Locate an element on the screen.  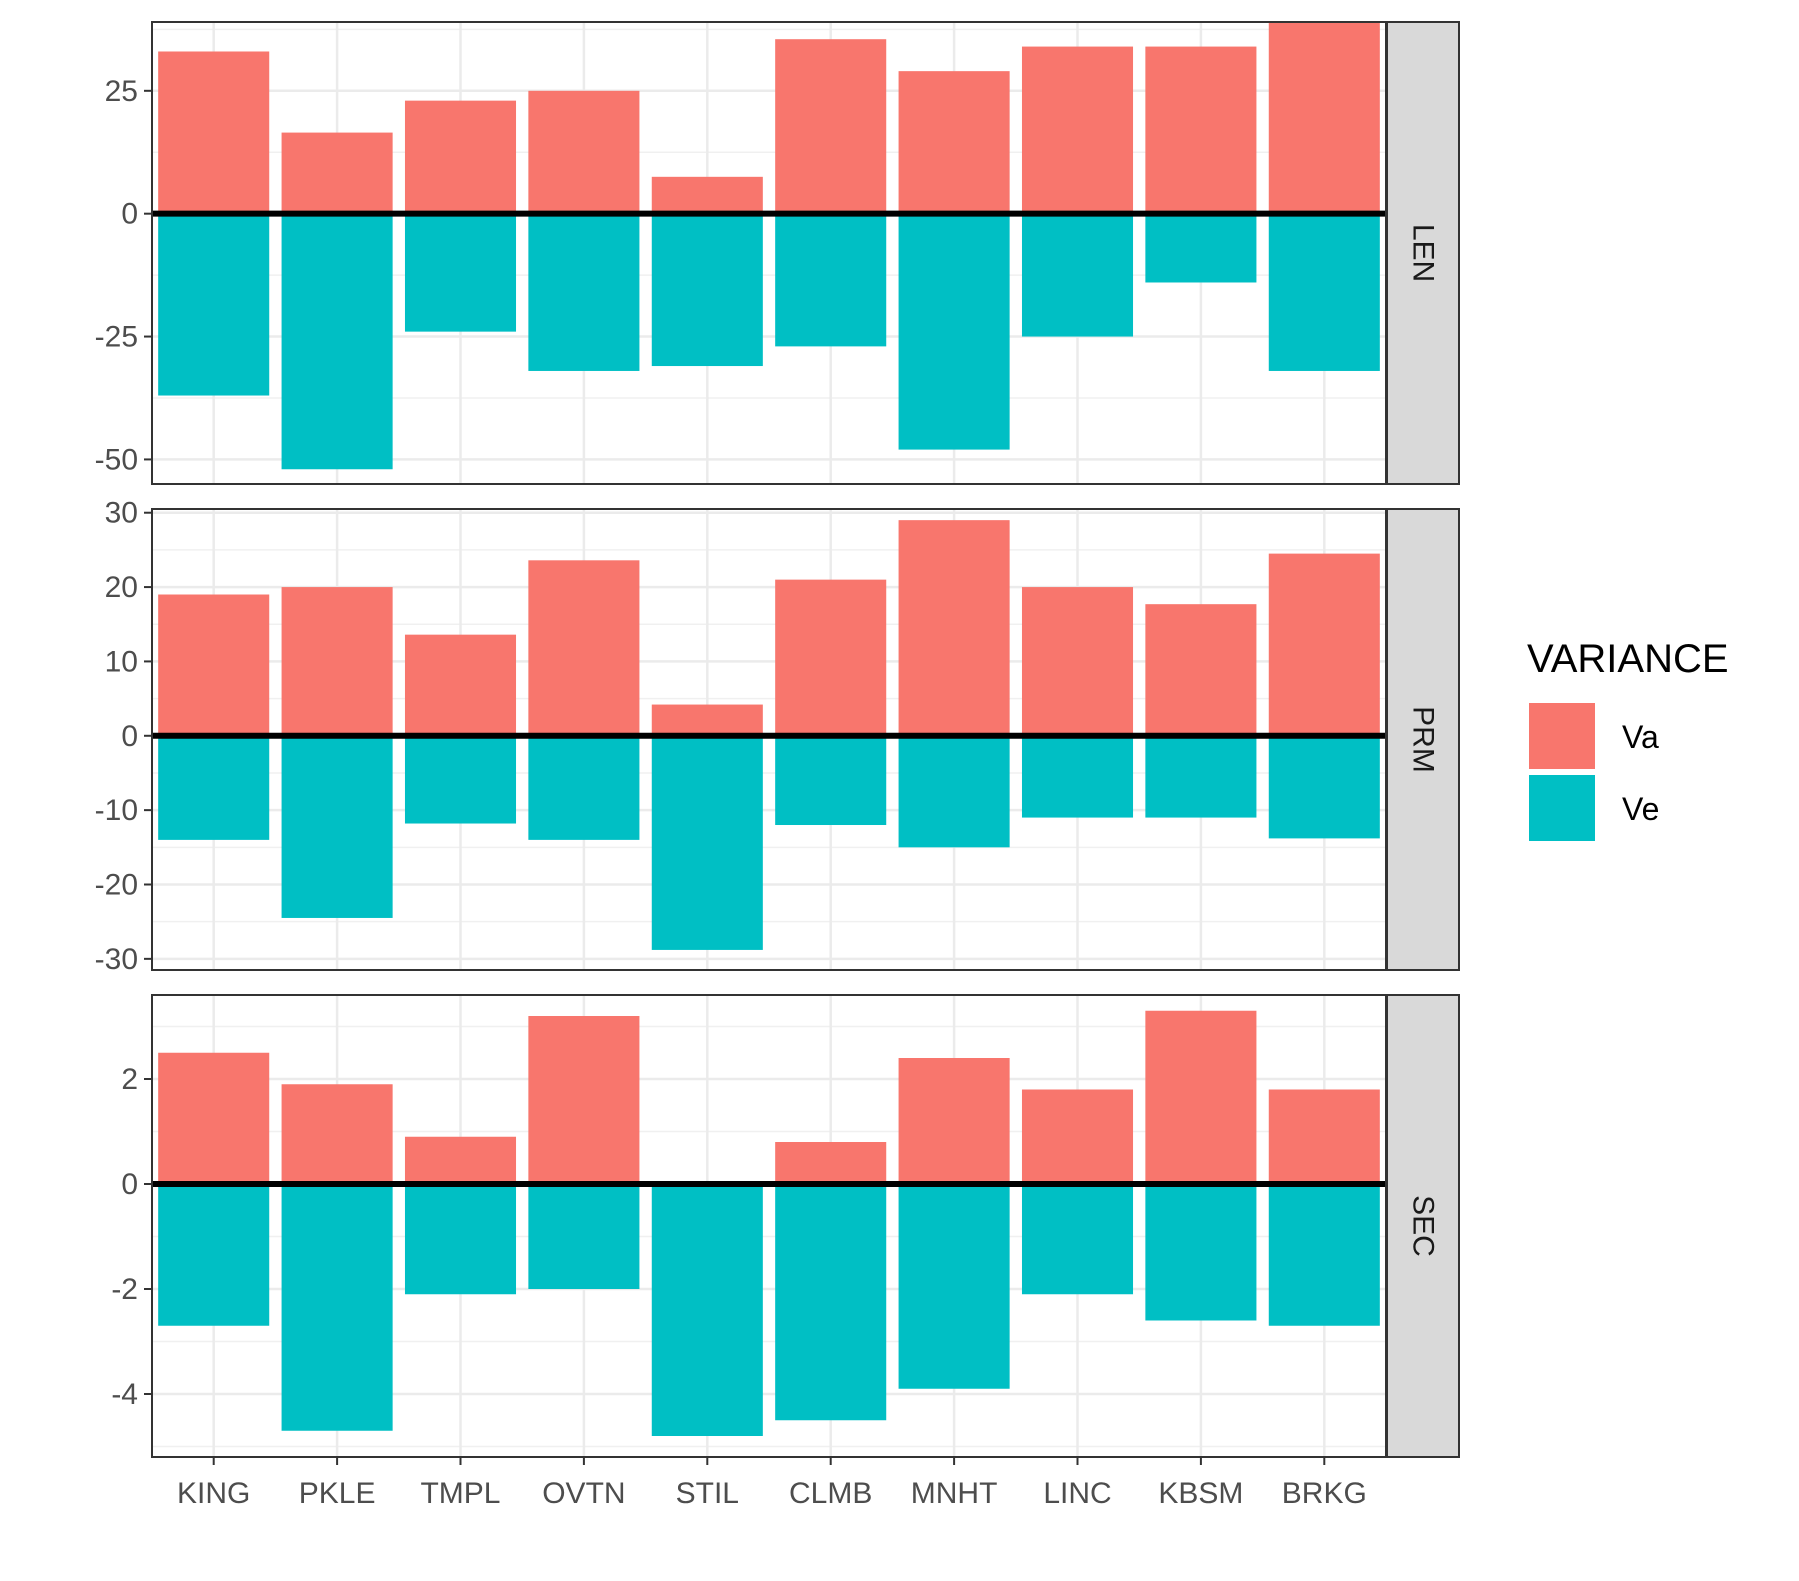
y-tick-label: 25 is located at coordinates (121, 91).